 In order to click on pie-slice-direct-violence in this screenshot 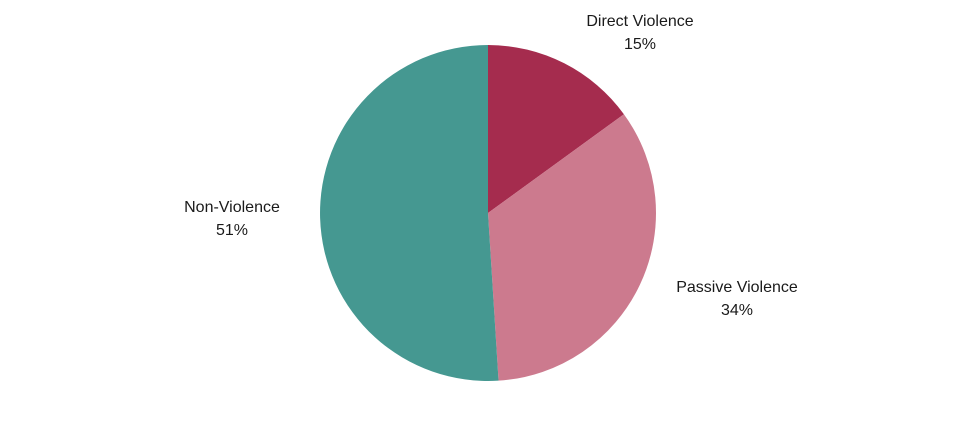, I will do `click(556, 129)`.